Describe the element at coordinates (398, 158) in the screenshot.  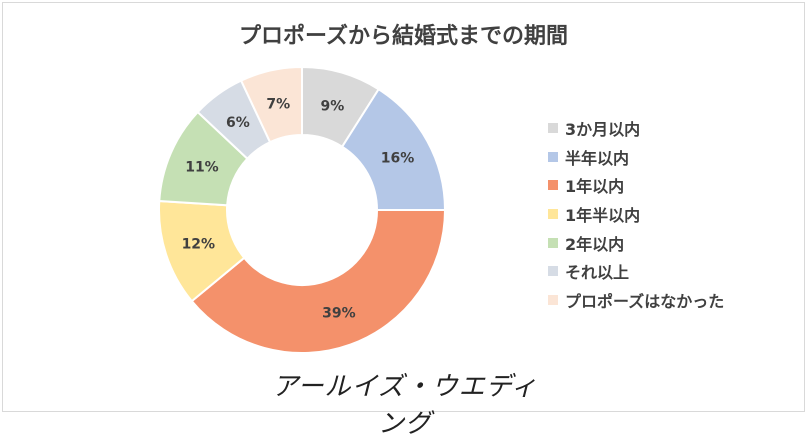
I see `slice-data-label: 16%` at that location.